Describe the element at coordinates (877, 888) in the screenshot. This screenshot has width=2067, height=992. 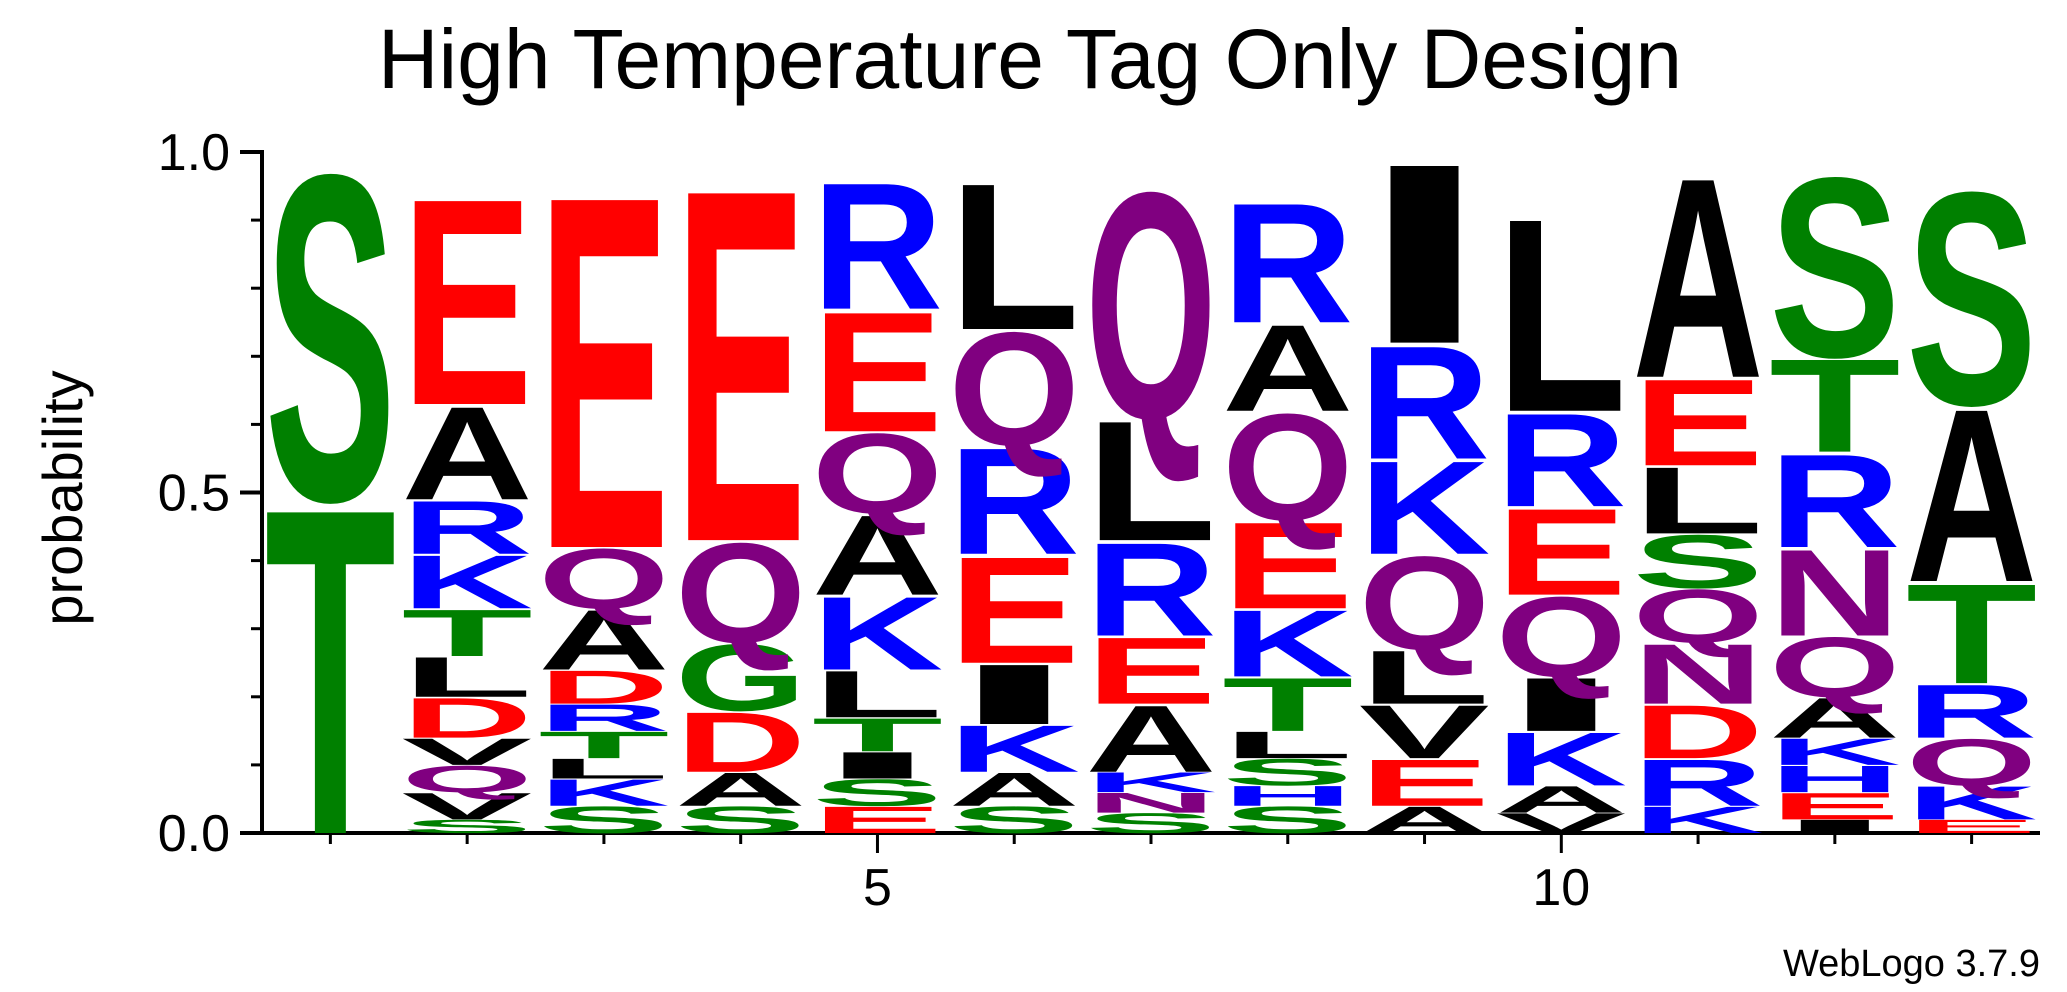
I see `x-tick-label: 5` at that location.